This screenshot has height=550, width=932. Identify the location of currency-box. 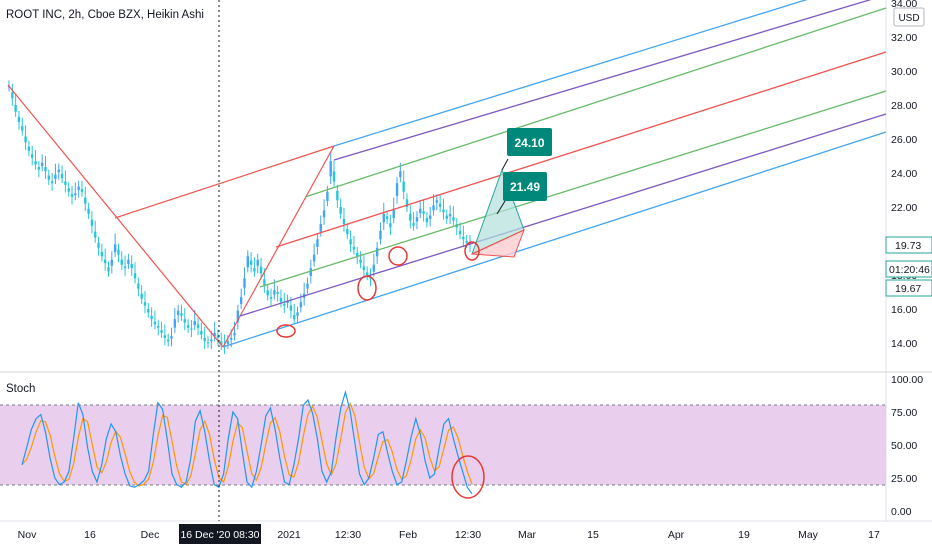
(909, 17).